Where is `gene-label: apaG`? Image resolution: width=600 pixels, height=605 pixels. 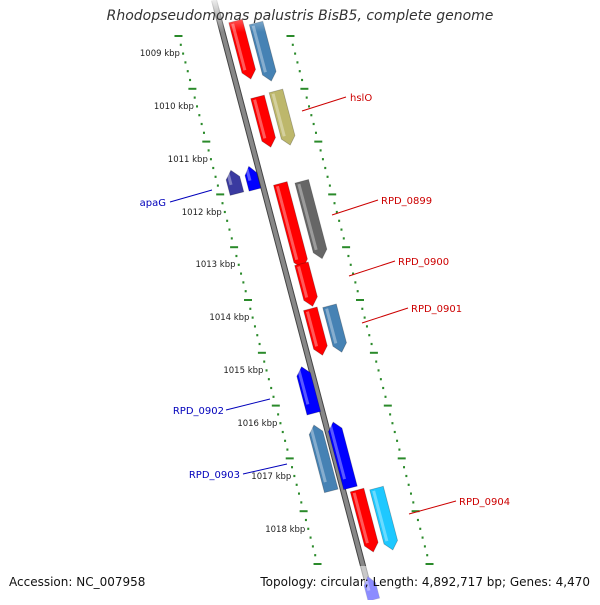 gene-label: apaG is located at coordinates (153, 203).